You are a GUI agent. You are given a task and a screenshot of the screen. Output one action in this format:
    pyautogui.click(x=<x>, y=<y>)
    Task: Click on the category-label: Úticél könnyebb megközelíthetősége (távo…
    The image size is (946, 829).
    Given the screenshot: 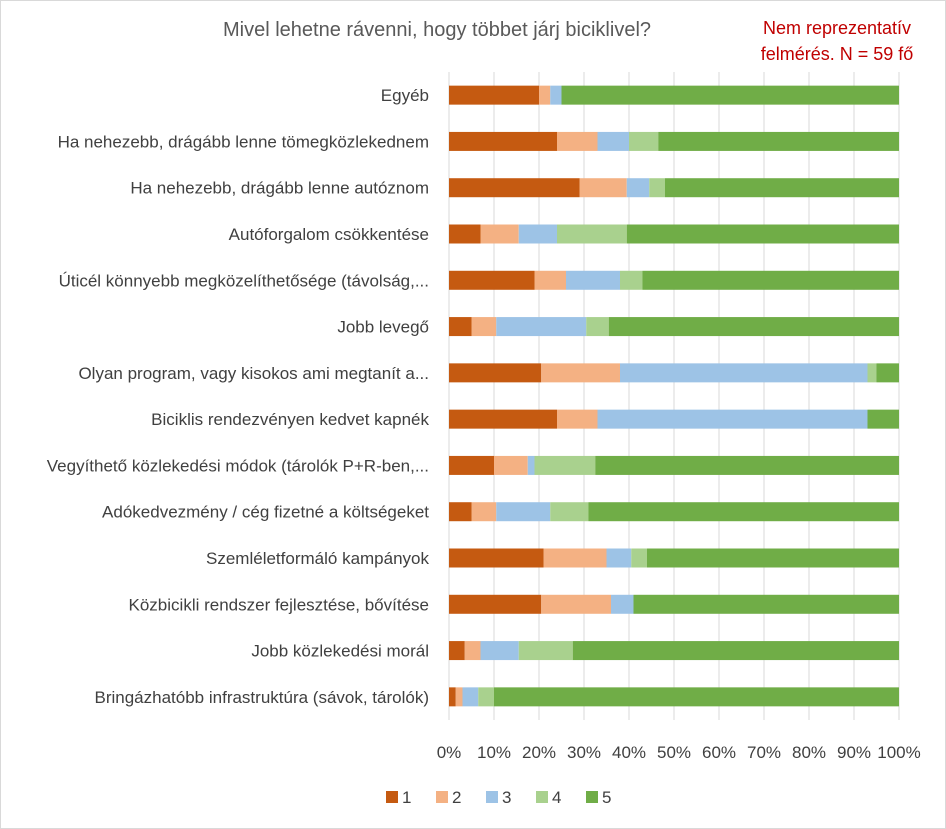 What is the action you would take?
    pyautogui.click(x=244, y=280)
    